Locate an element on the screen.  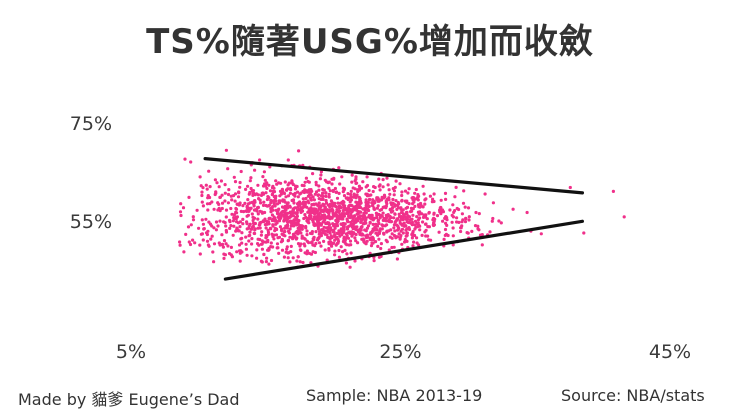
envelope-line is located at coordinates (404, 250).